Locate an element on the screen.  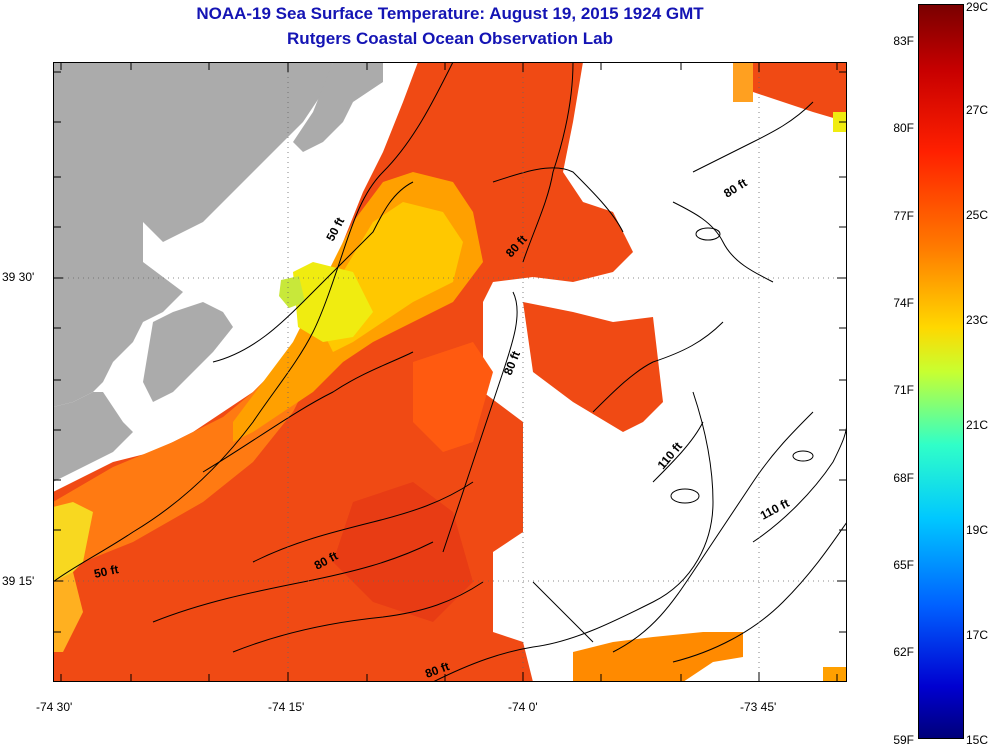
colorbar-c-label: 17C is located at coordinates (977, 635).